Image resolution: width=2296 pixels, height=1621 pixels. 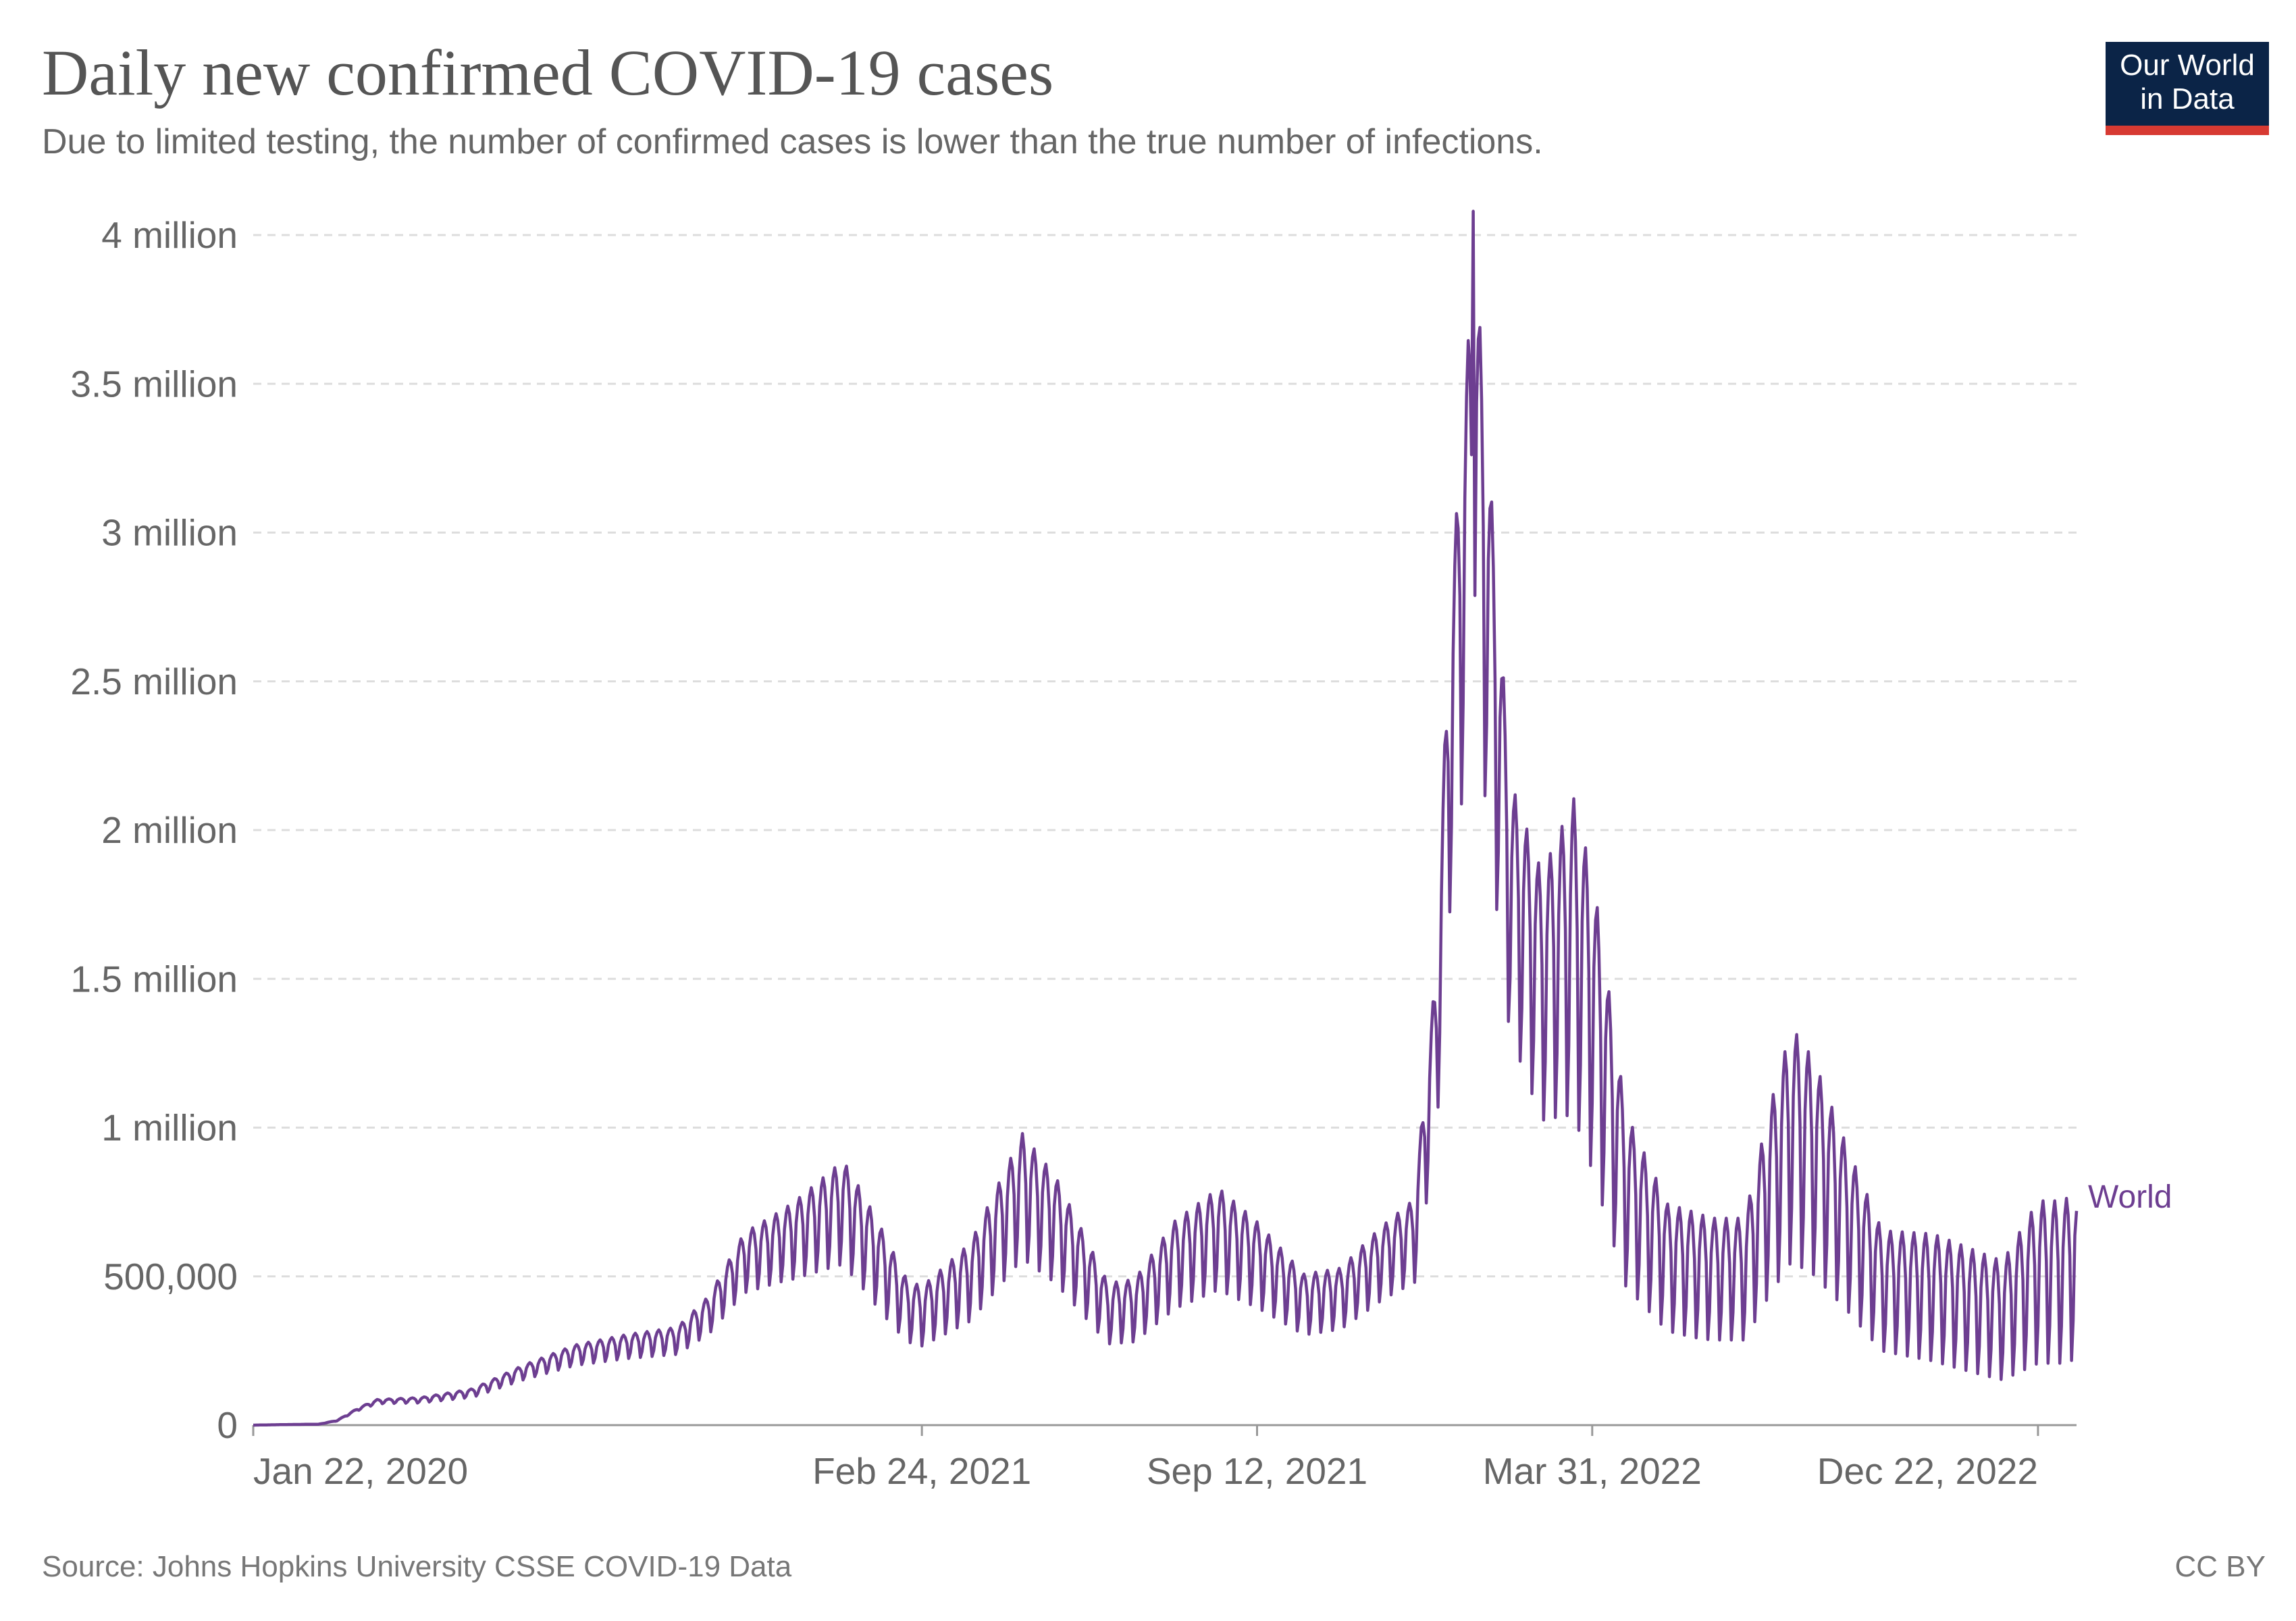 What do you see at coordinates (2187, 98) in the screenshot?
I see `owid-logo-line2: in Data` at bounding box center [2187, 98].